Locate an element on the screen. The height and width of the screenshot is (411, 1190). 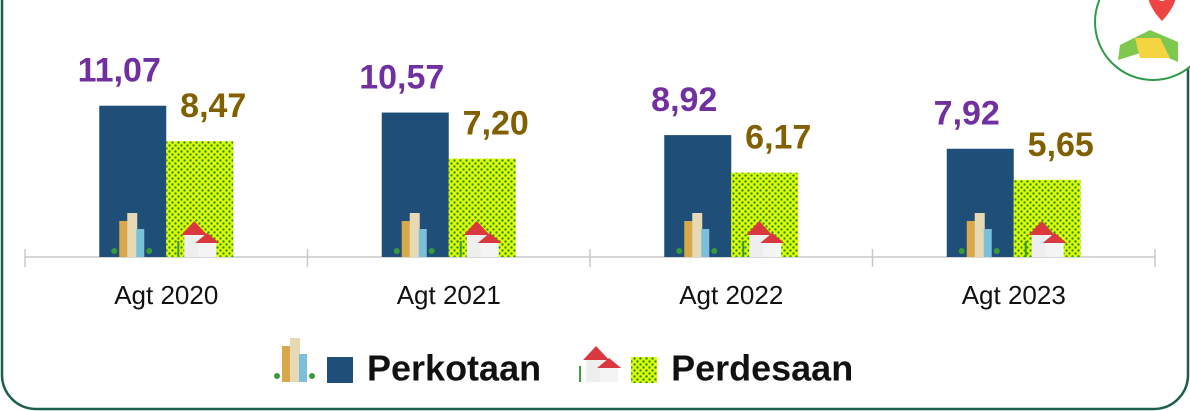
legend-label: Perkotaan is located at coordinates (454, 368).